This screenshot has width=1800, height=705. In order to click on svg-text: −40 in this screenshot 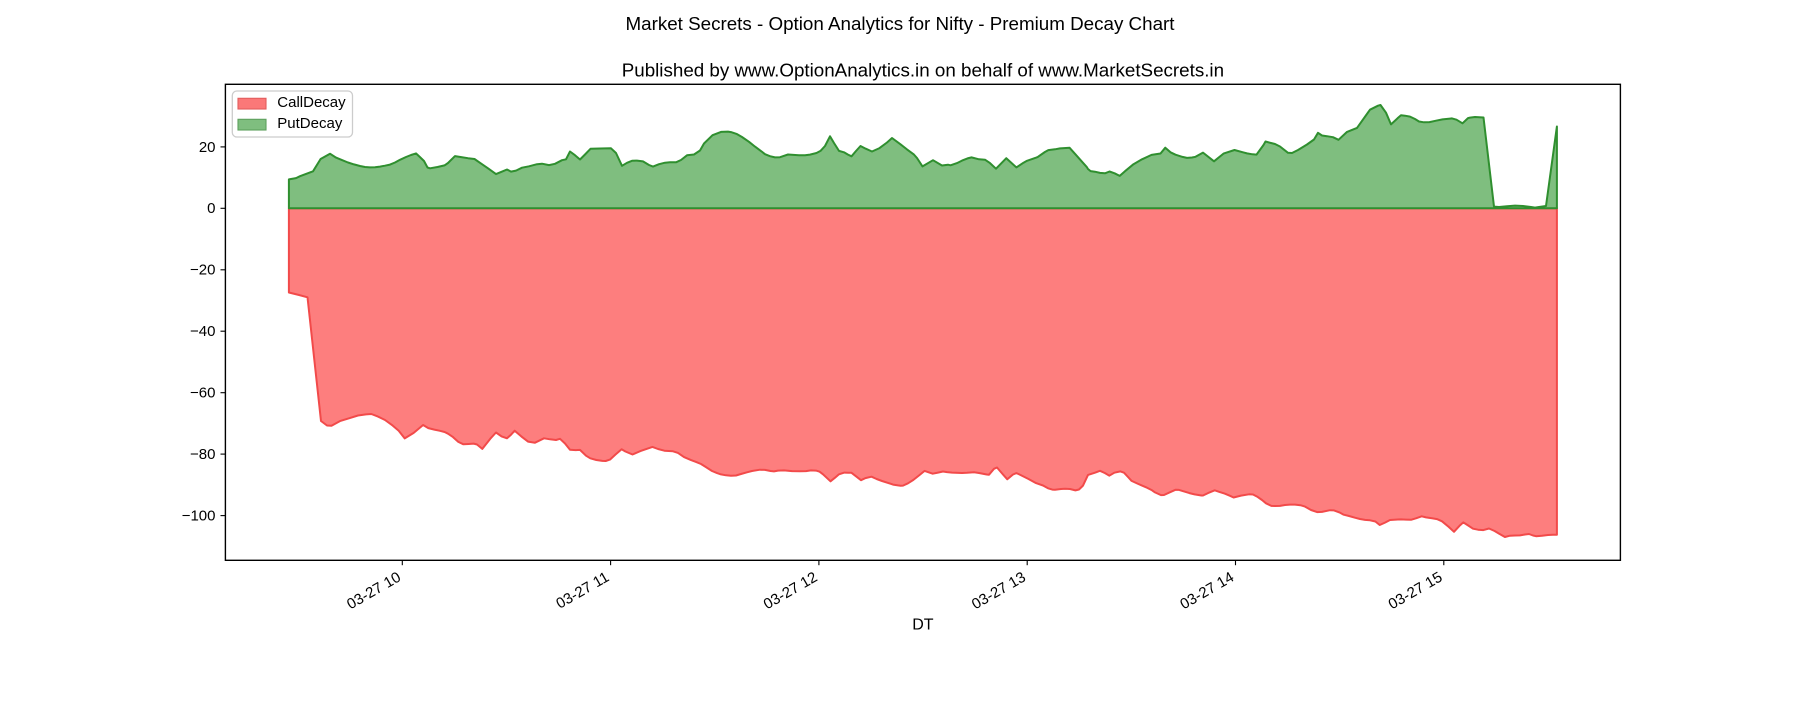, I will do `click(202, 331)`.